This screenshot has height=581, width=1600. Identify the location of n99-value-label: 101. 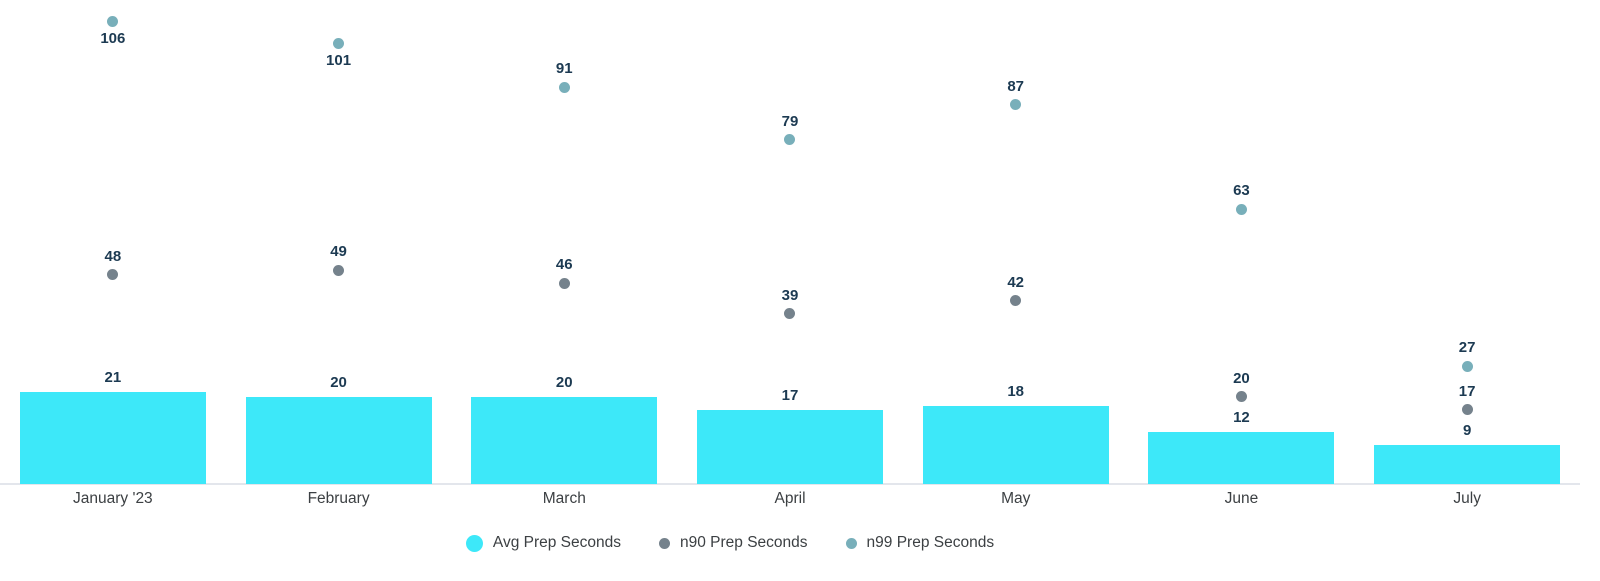
(339, 60).